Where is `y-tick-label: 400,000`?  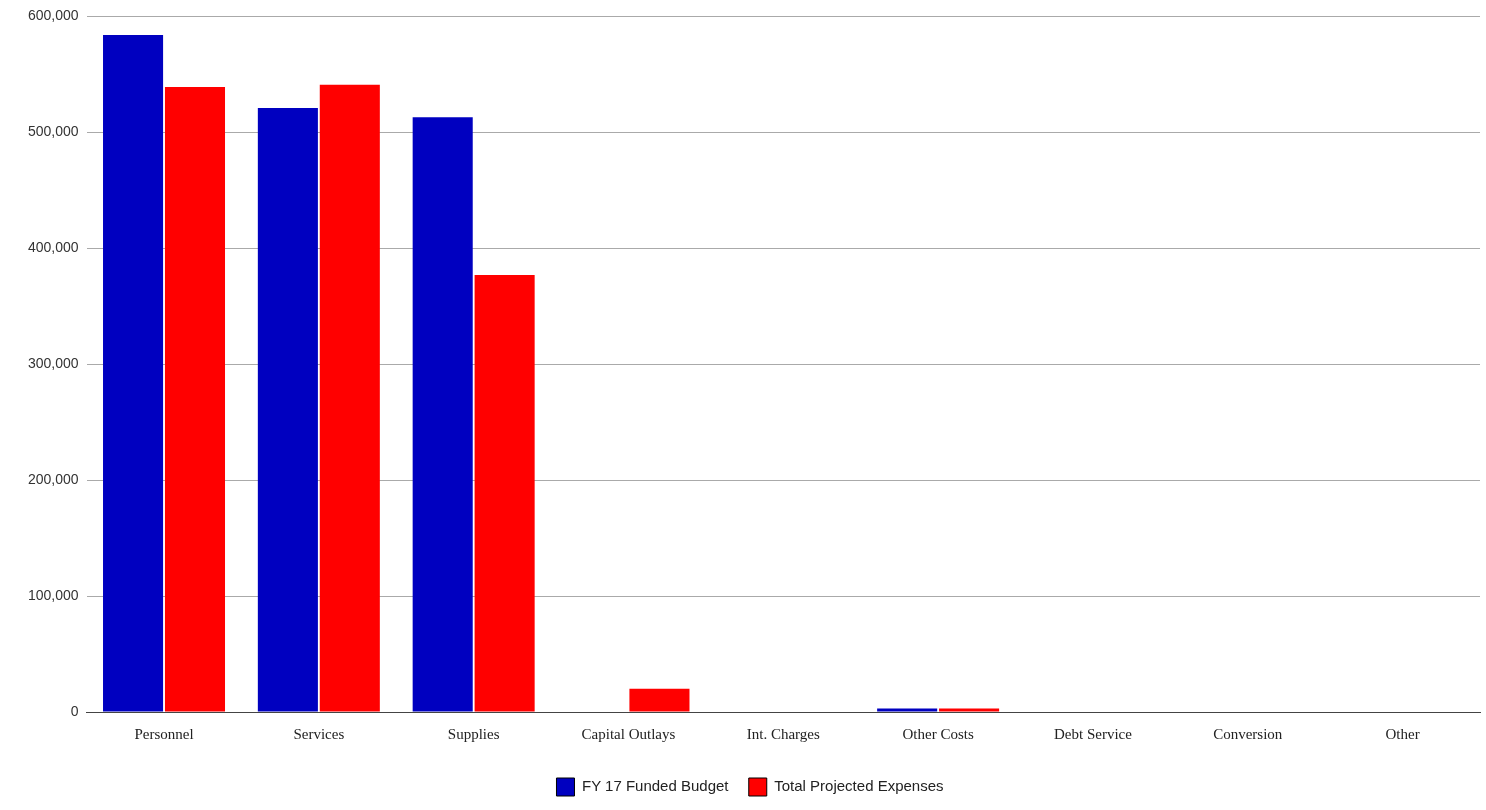
y-tick-label: 400,000 is located at coordinates (53, 247).